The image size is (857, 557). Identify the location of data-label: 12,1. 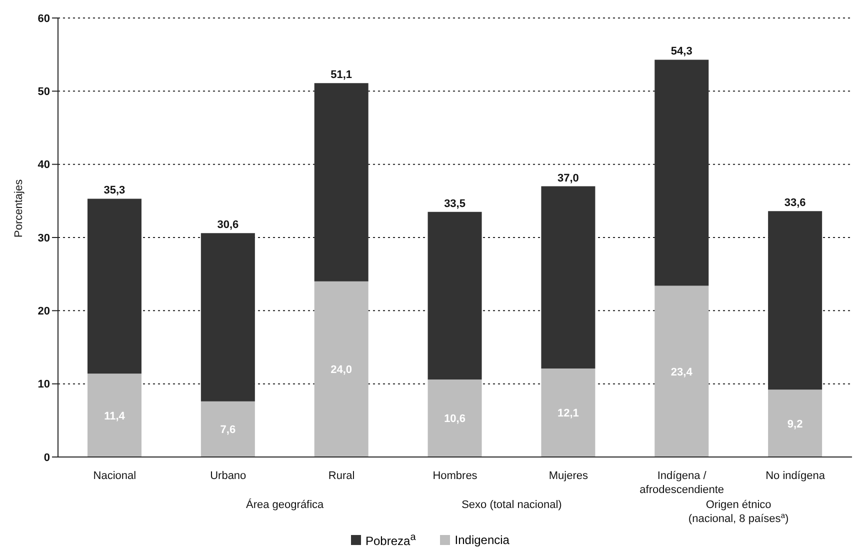
(568, 414).